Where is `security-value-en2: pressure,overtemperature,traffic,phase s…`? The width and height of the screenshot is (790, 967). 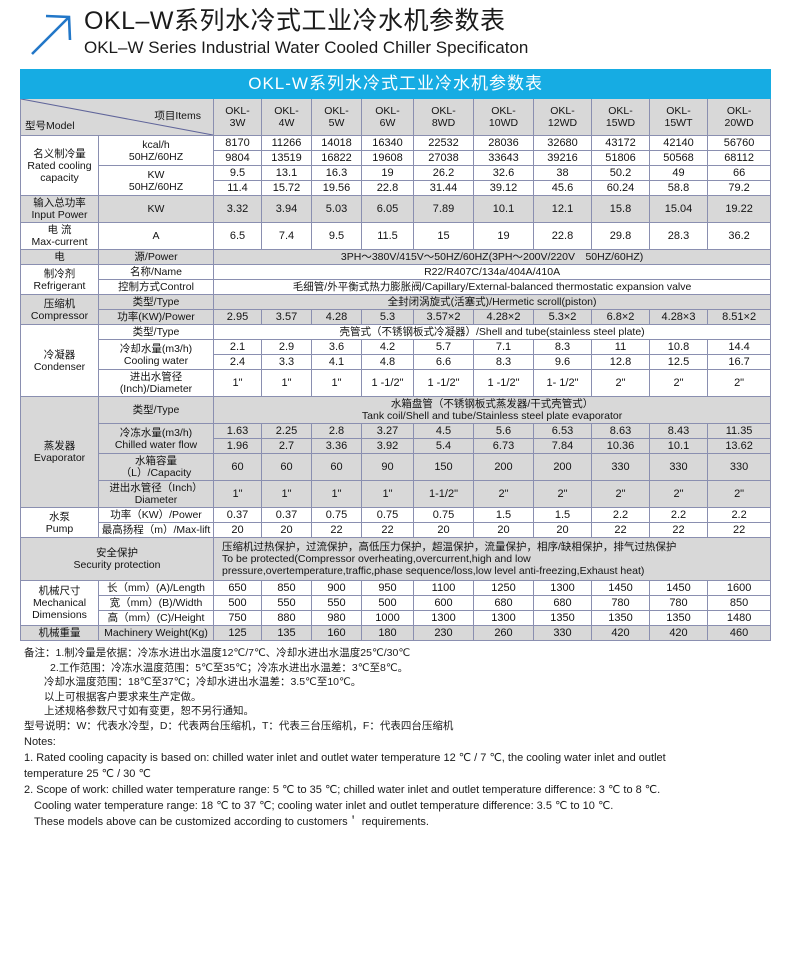
security-value-en2: pressure,overtemperature,traffic,phase s… is located at coordinates (433, 571).